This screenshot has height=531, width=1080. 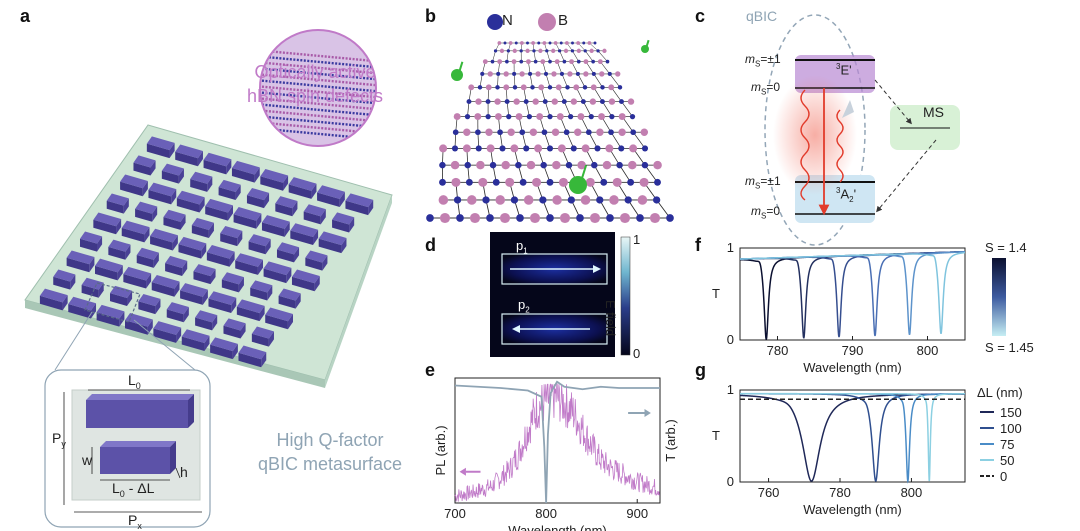 I want to click on energy-level-diagram, so click(x=840, y=130).